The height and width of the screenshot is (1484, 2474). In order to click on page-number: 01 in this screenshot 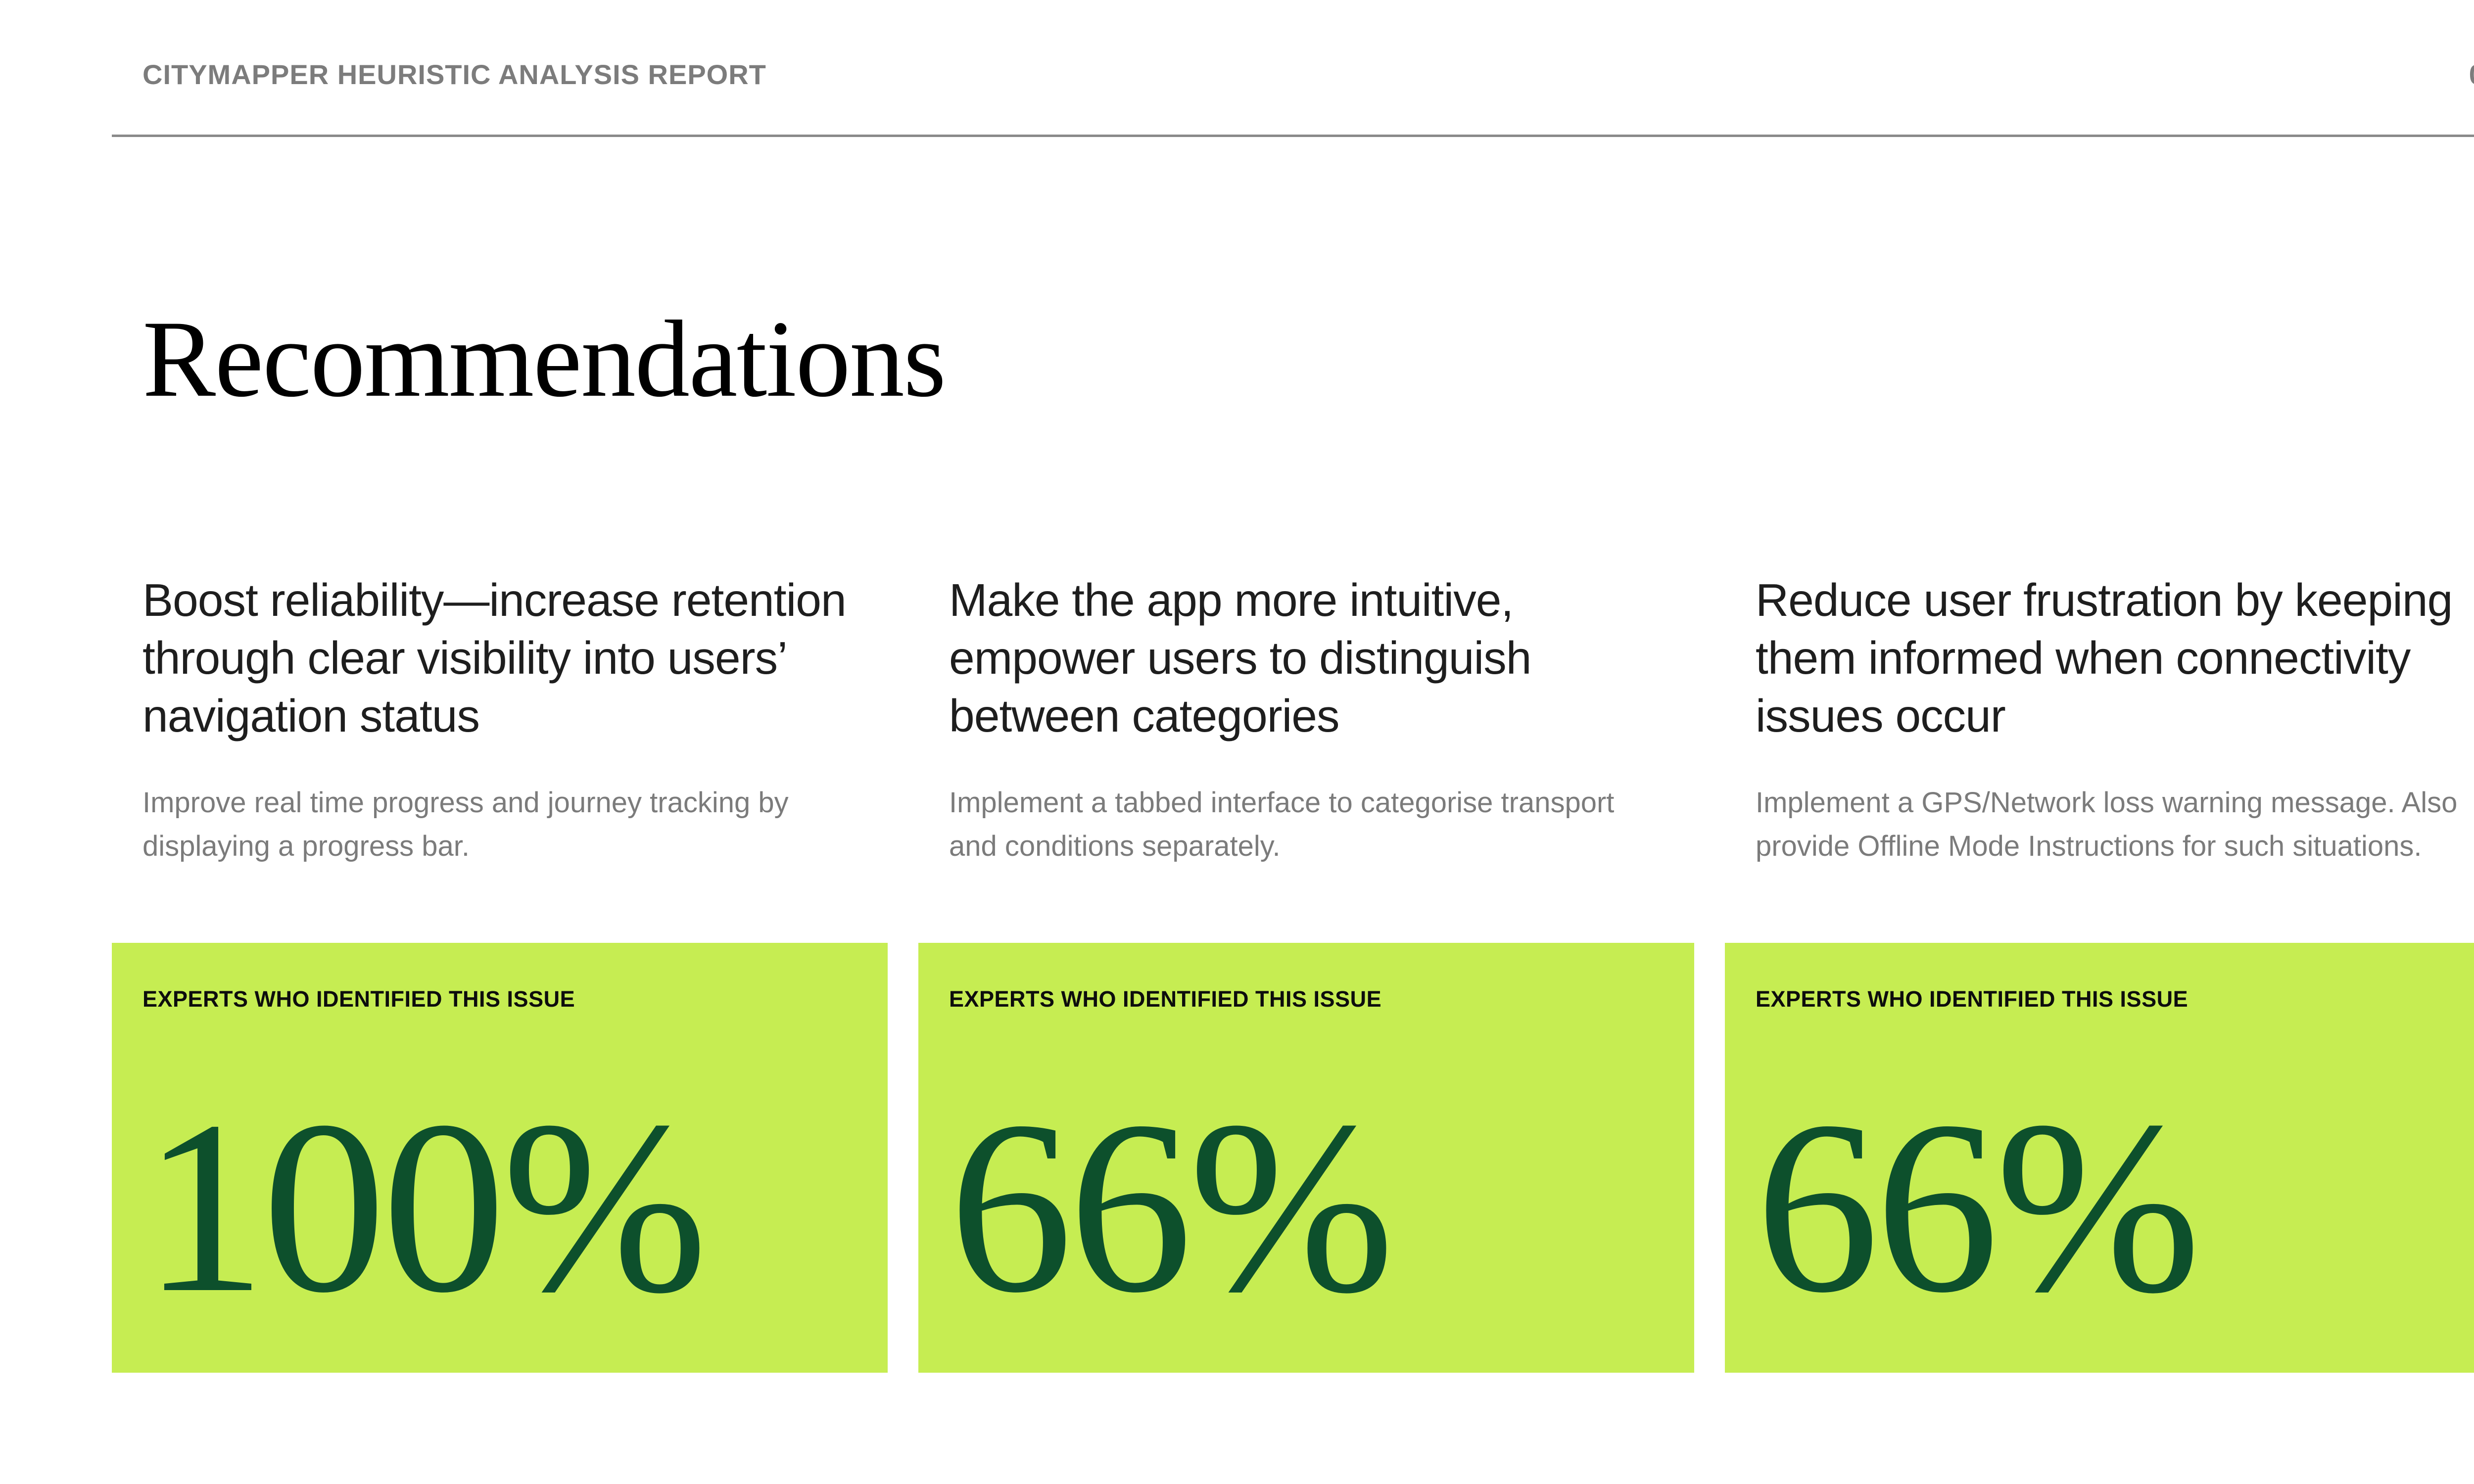, I will do `click(2472, 74)`.